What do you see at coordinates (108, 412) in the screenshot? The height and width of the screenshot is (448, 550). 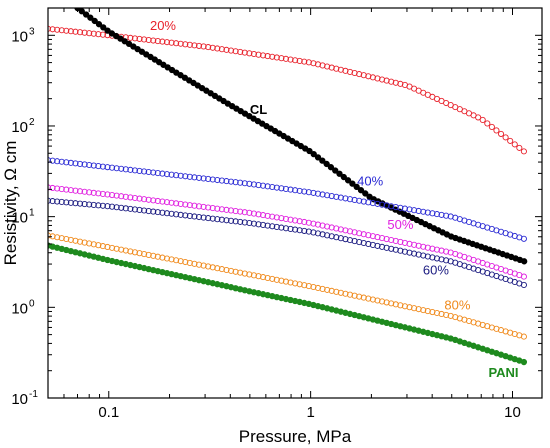 I see `x-tick-label: 0.1` at bounding box center [108, 412].